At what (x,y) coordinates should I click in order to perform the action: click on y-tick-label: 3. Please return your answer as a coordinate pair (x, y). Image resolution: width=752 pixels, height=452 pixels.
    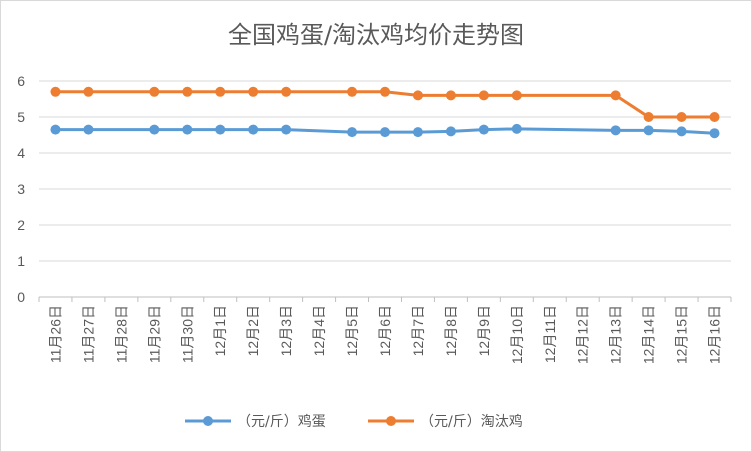
    Looking at the image, I should click on (21, 189).